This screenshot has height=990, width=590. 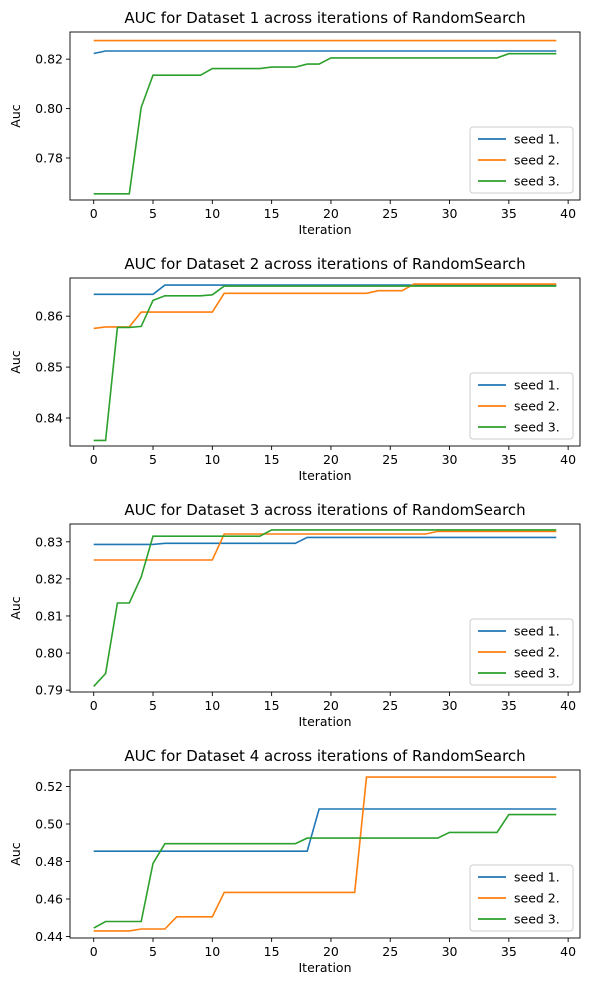 What do you see at coordinates (49, 316) in the screenshot?
I see `y-tick-label: 0.86` at bounding box center [49, 316].